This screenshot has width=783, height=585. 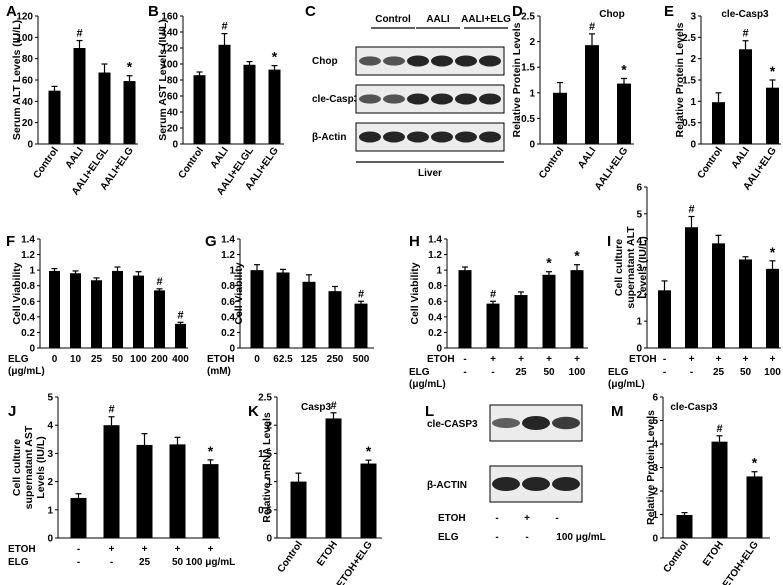 I want to click on blot-group-label: AALI+ELG, so click(x=486, y=19).